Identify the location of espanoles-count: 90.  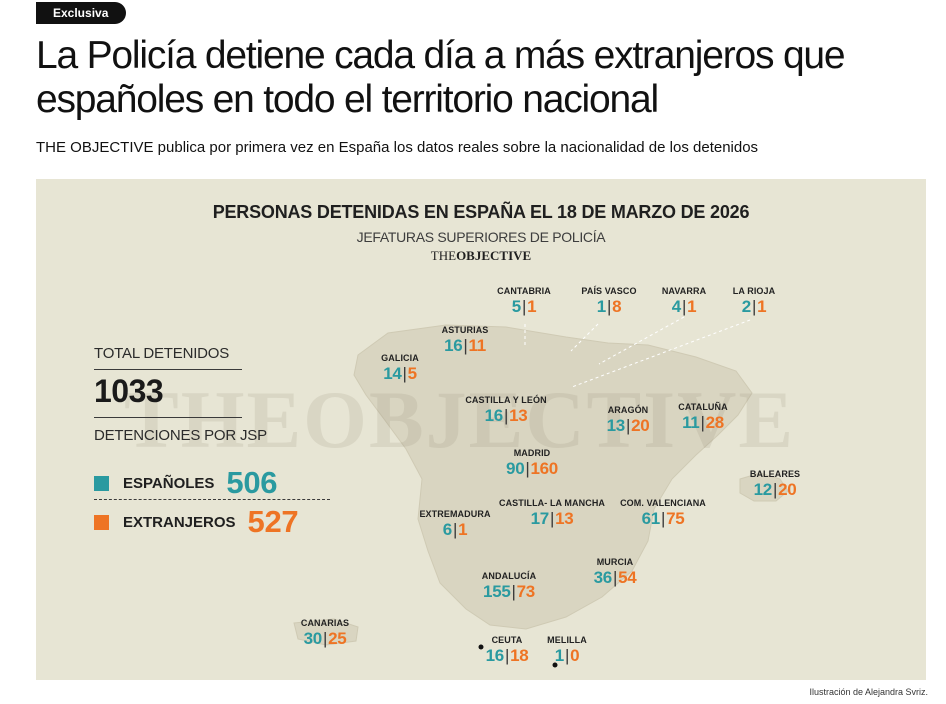
(515, 468).